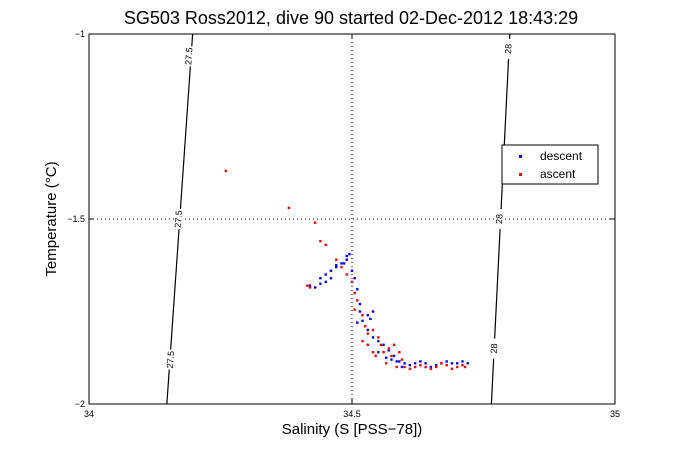 The height and width of the screenshot is (454, 681). What do you see at coordinates (89, 414) in the screenshot?
I see `x-tick-label: 34` at bounding box center [89, 414].